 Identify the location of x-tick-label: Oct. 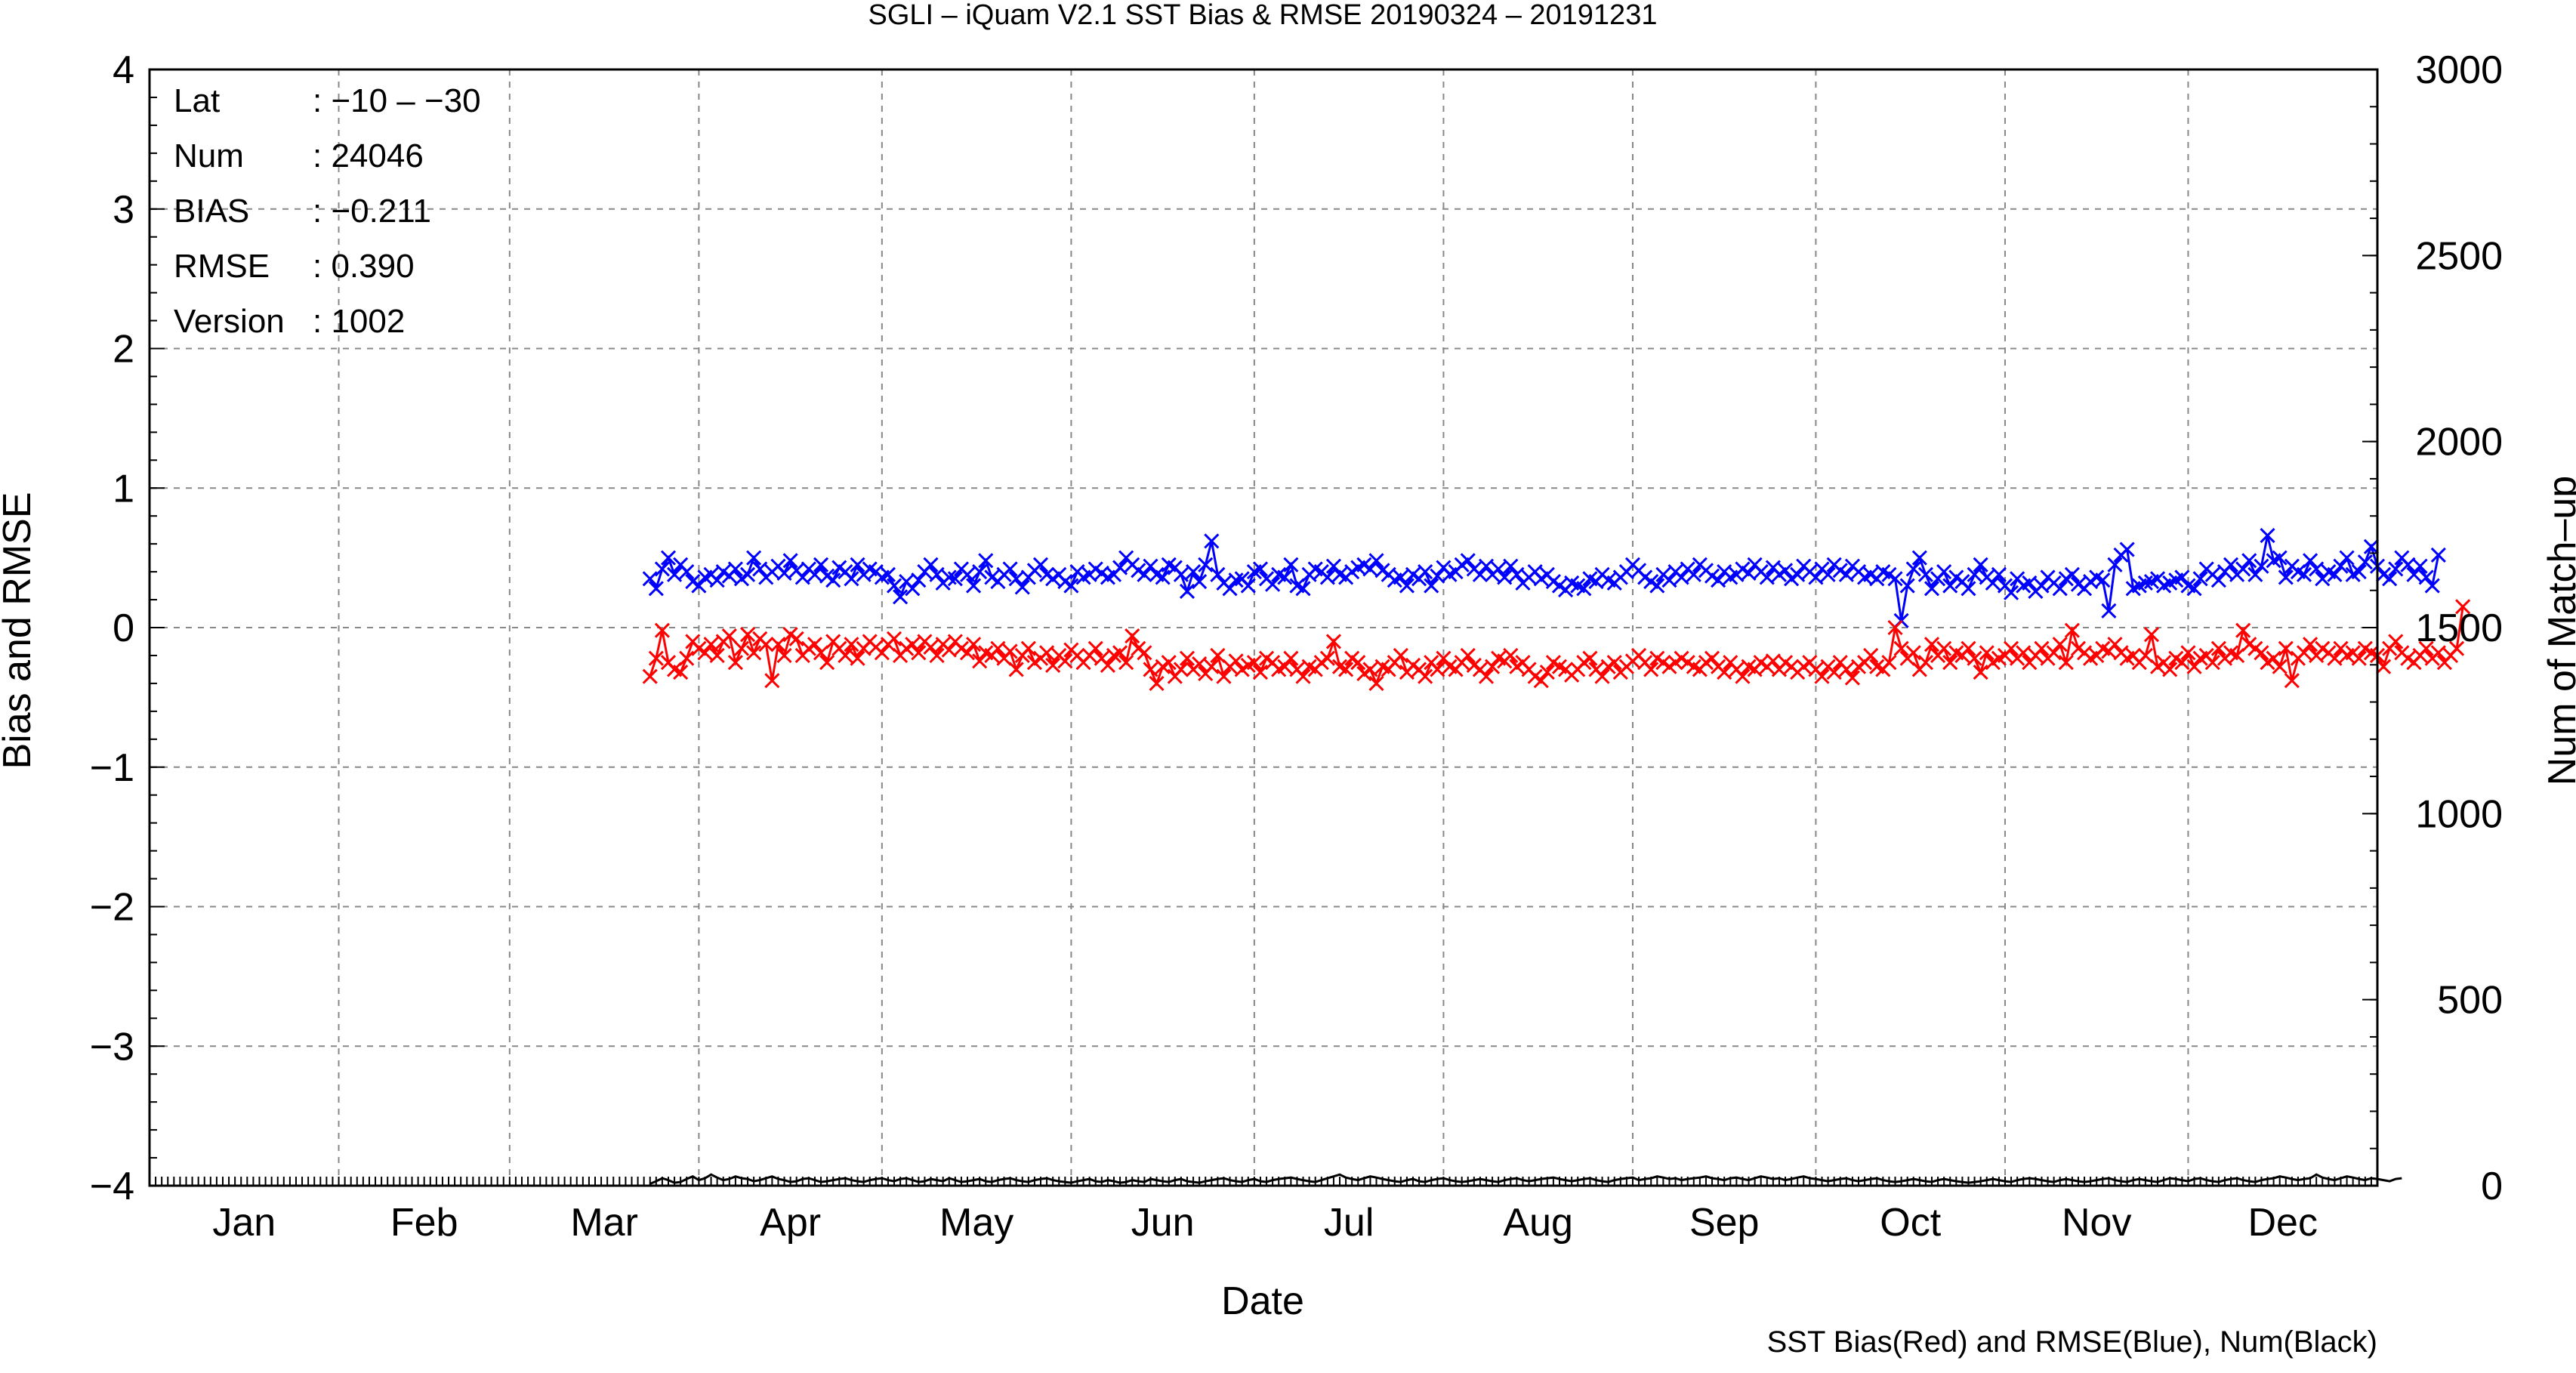
(1910, 1223).